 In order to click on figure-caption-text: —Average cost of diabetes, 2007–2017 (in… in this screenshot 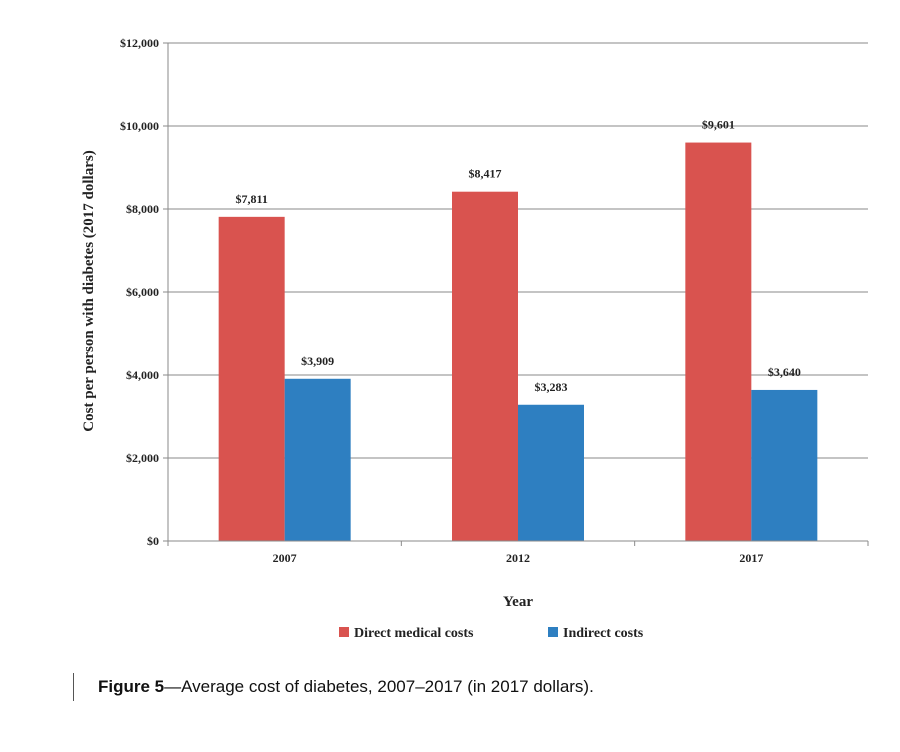, I will do `click(379, 686)`.